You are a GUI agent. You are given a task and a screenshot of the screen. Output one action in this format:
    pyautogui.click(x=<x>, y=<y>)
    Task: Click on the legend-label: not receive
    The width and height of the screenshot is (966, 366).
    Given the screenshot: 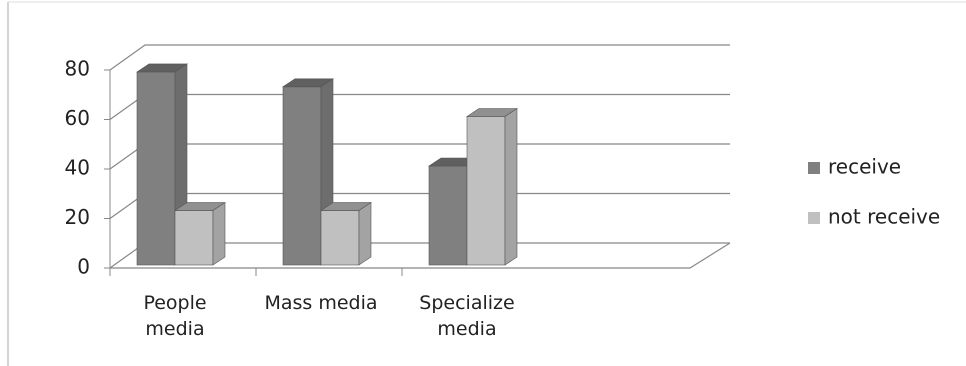 What is the action you would take?
    pyautogui.click(x=884, y=217)
    